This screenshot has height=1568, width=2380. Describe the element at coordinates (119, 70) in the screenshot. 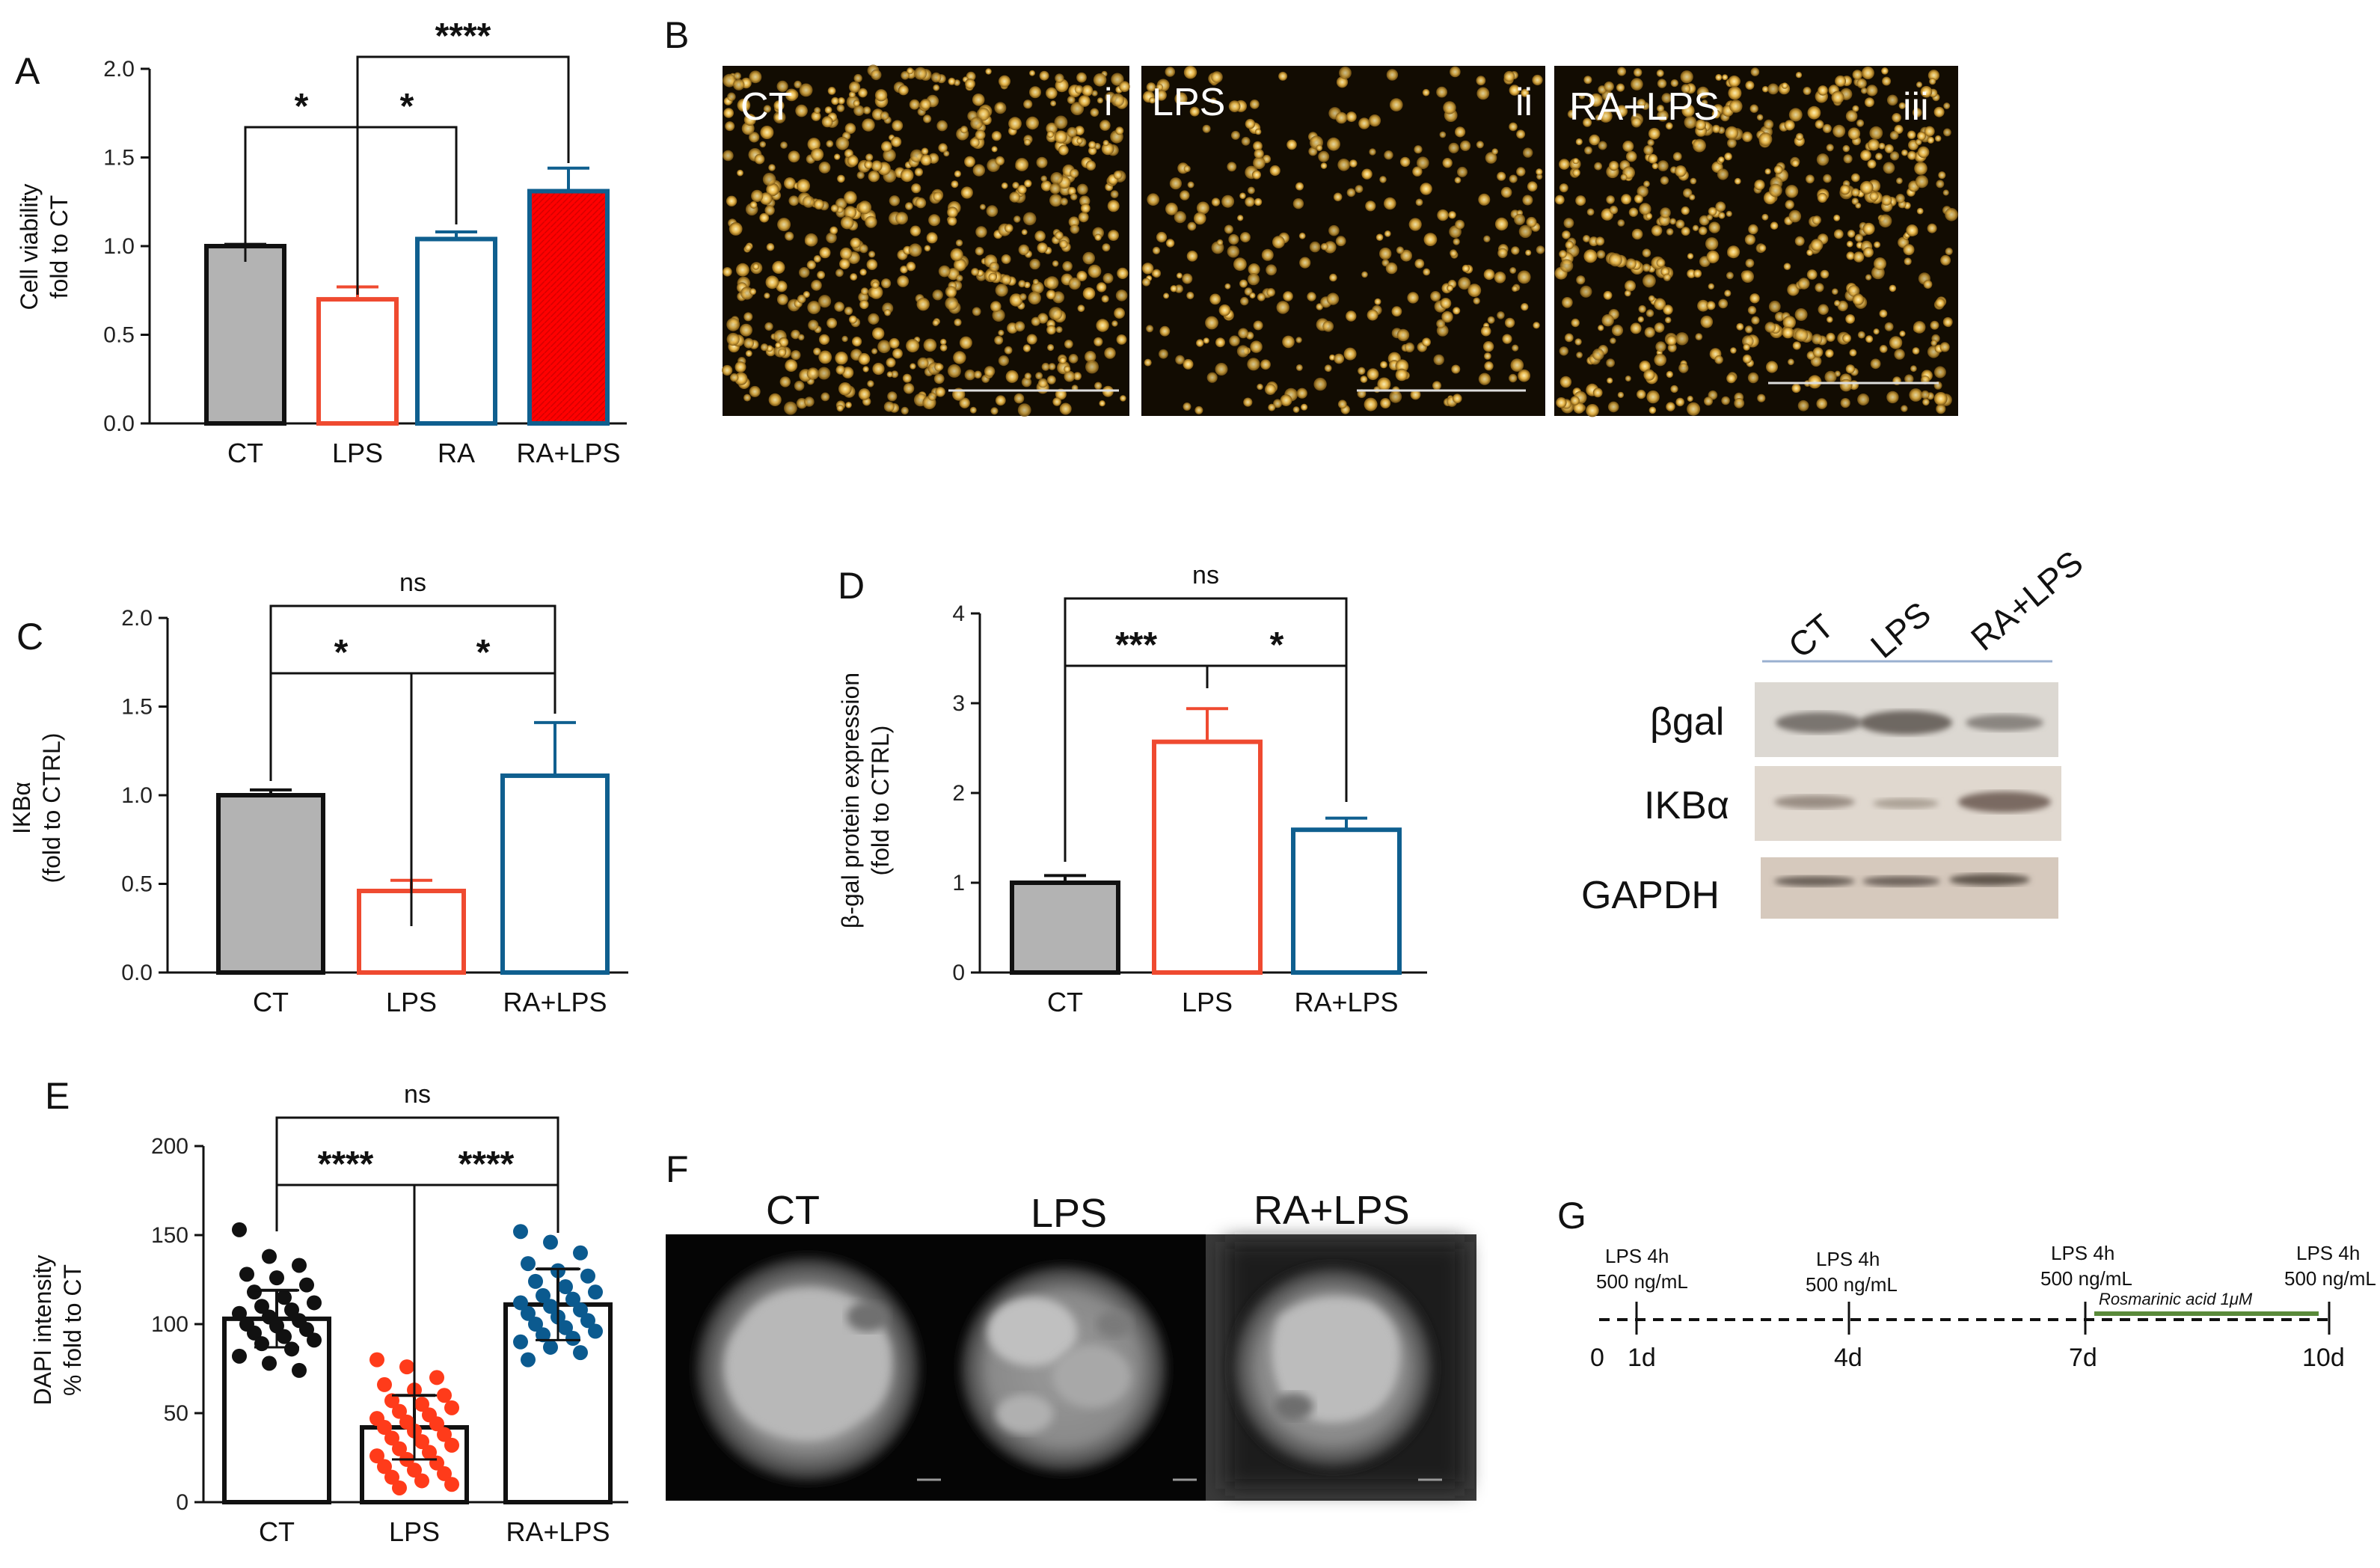

I see `y-tick-label: 2.0` at that location.